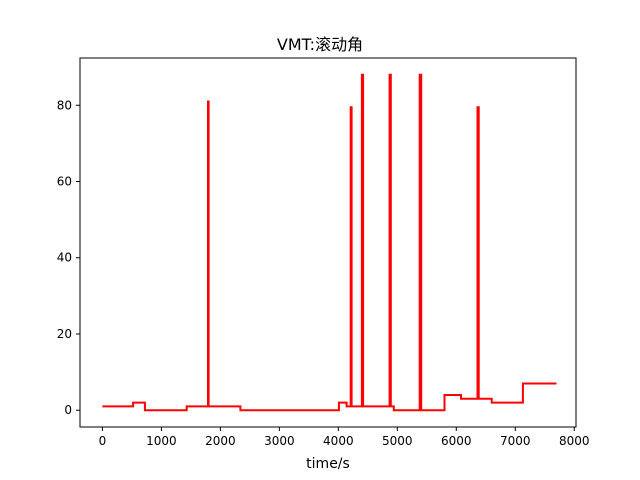 Image resolution: width=640 pixels, height=480 pixels. Describe the element at coordinates (397, 441) in the screenshot. I see `x-tick-label: 5000` at that location.